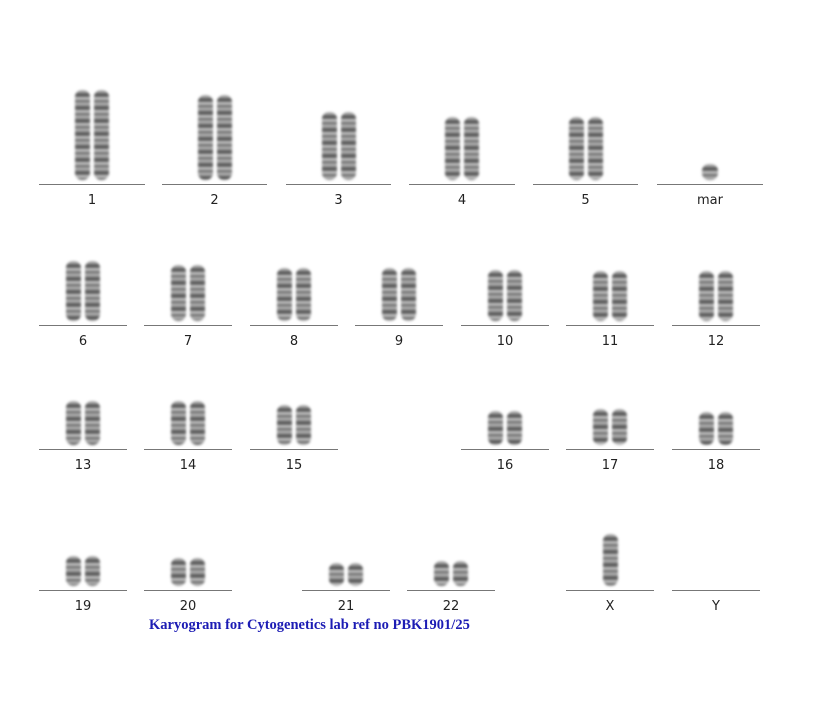 The width and height of the screenshot is (825, 709). What do you see at coordinates (710, 200) in the screenshot?
I see `chromosome-label-mar: mar` at bounding box center [710, 200].